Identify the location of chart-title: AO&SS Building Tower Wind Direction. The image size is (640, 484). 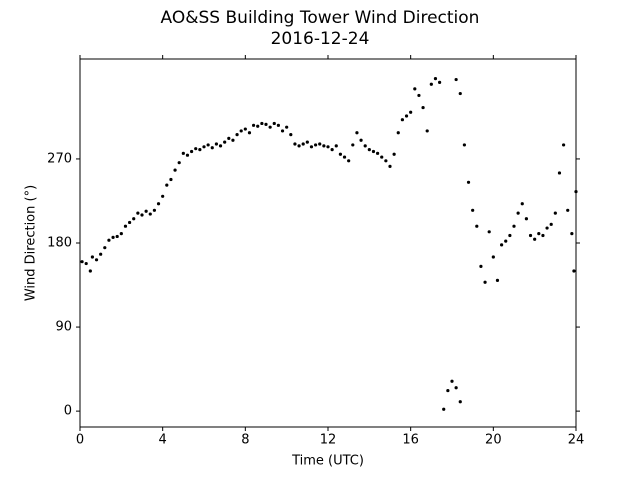
(320, 18).